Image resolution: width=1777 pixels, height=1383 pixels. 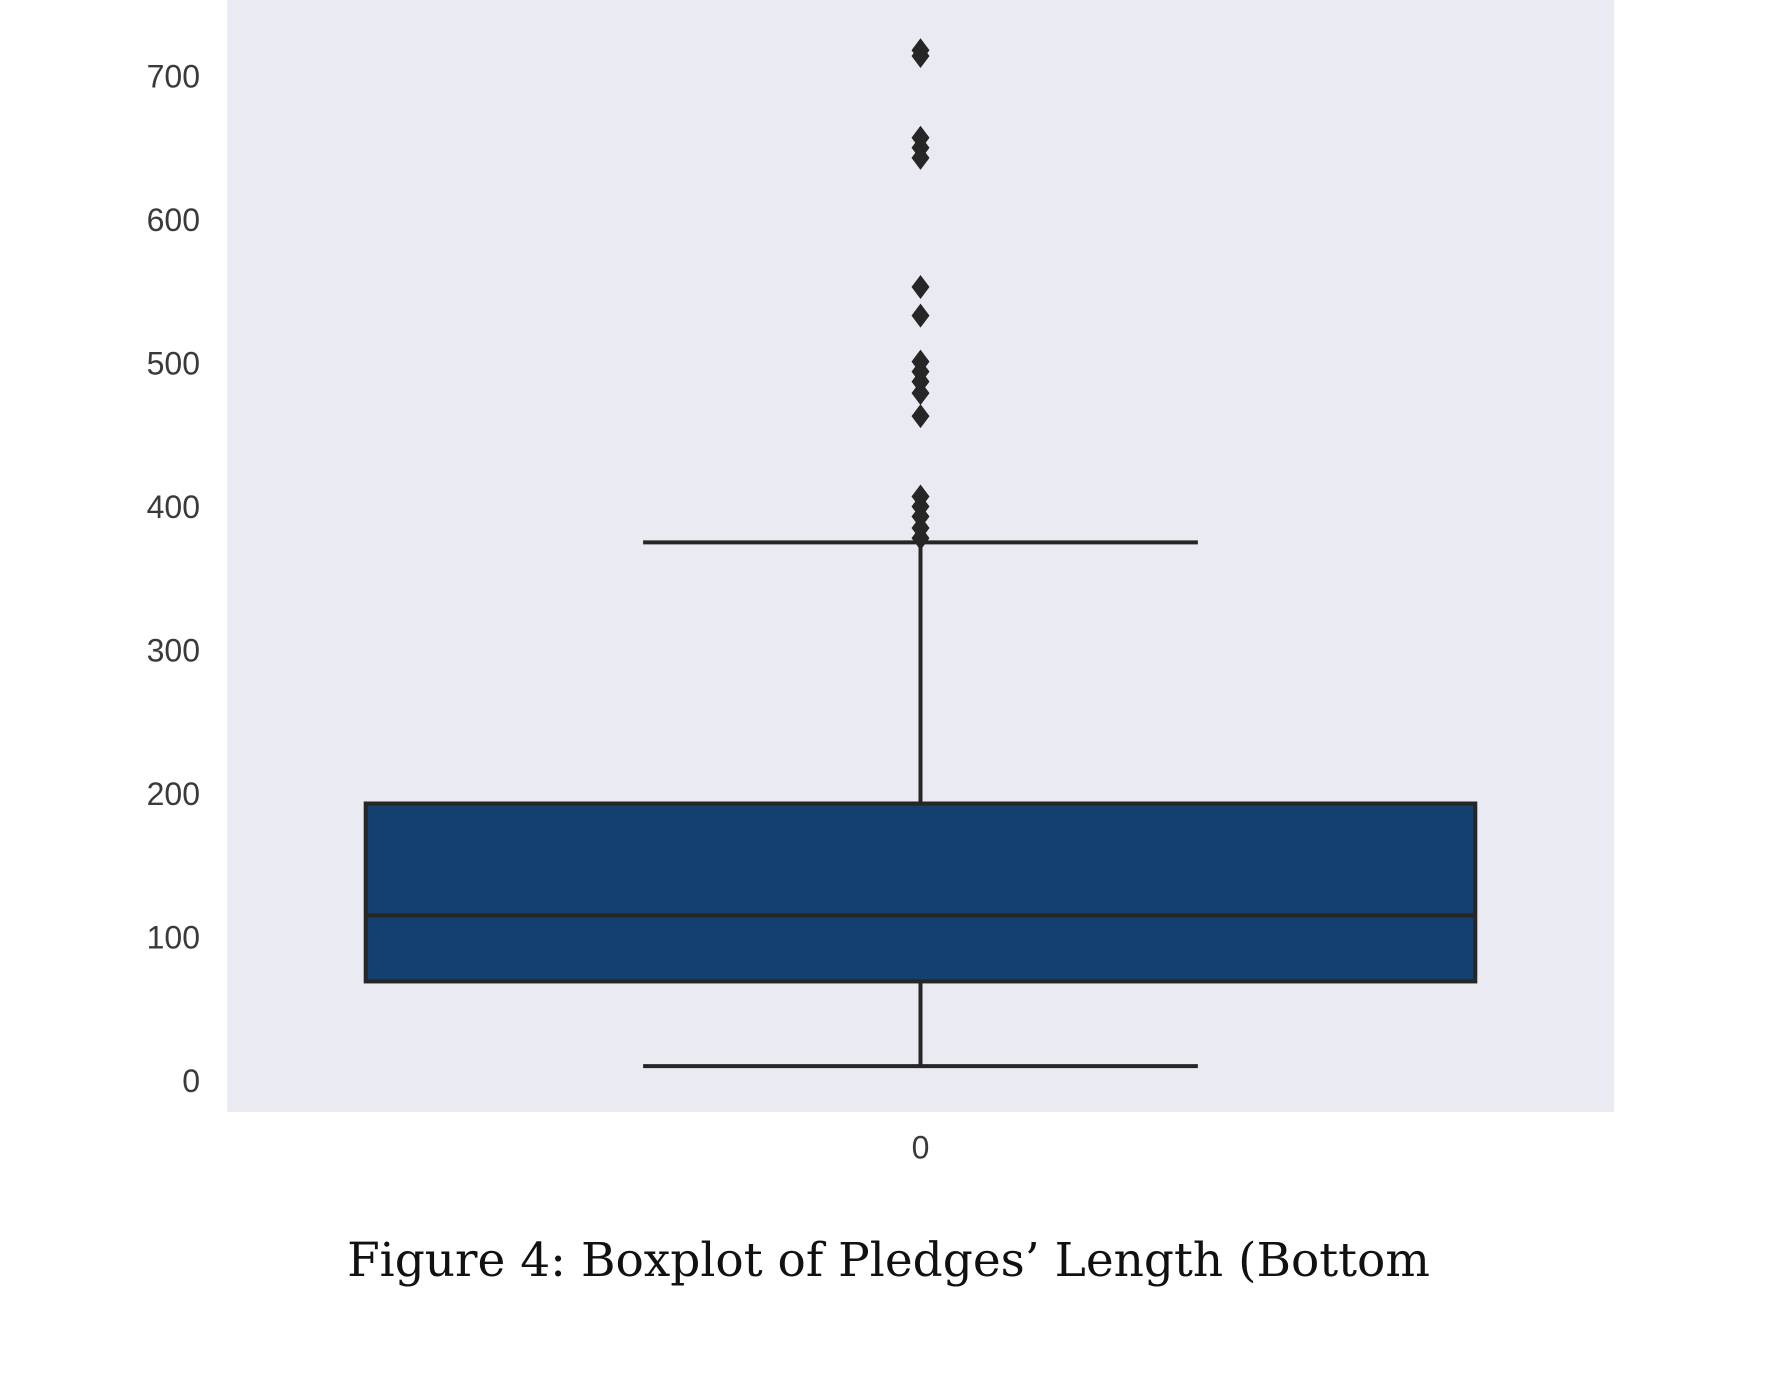 I want to click on y-tick-label: 200, so click(x=173, y=794).